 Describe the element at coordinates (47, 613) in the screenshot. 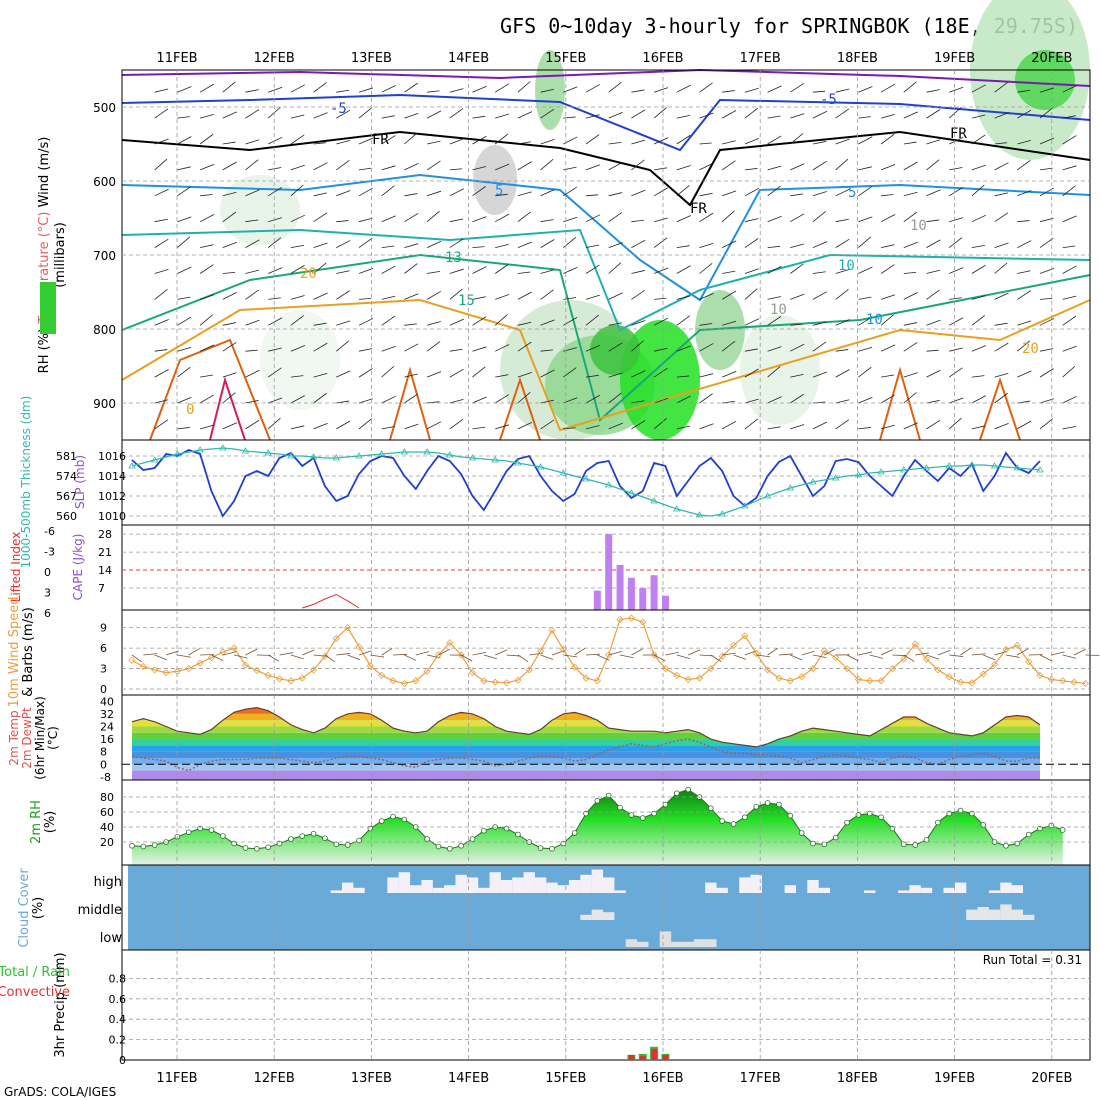

I see `li-tick-label: 6` at that location.